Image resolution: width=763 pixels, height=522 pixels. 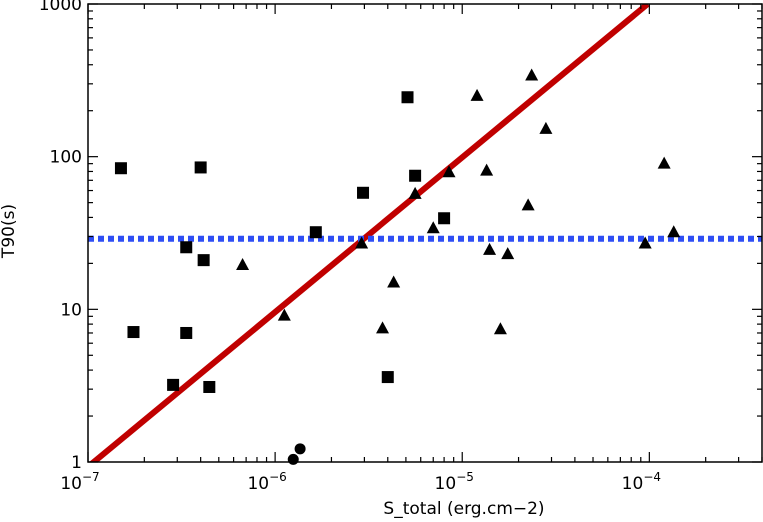 I want to click on x-tick-label: 10⁻⁷, so click(x=79, y=482).